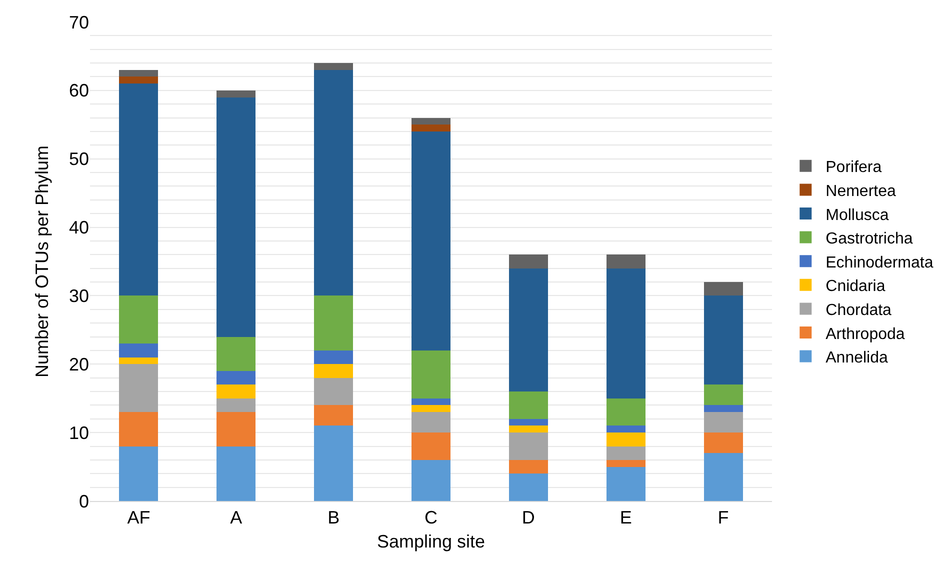 The height and width of the screenshot is (561, 951). Describe the element at coordinates (78, 22) in the screenshot. I see `y-tick-label: 70` at that location.